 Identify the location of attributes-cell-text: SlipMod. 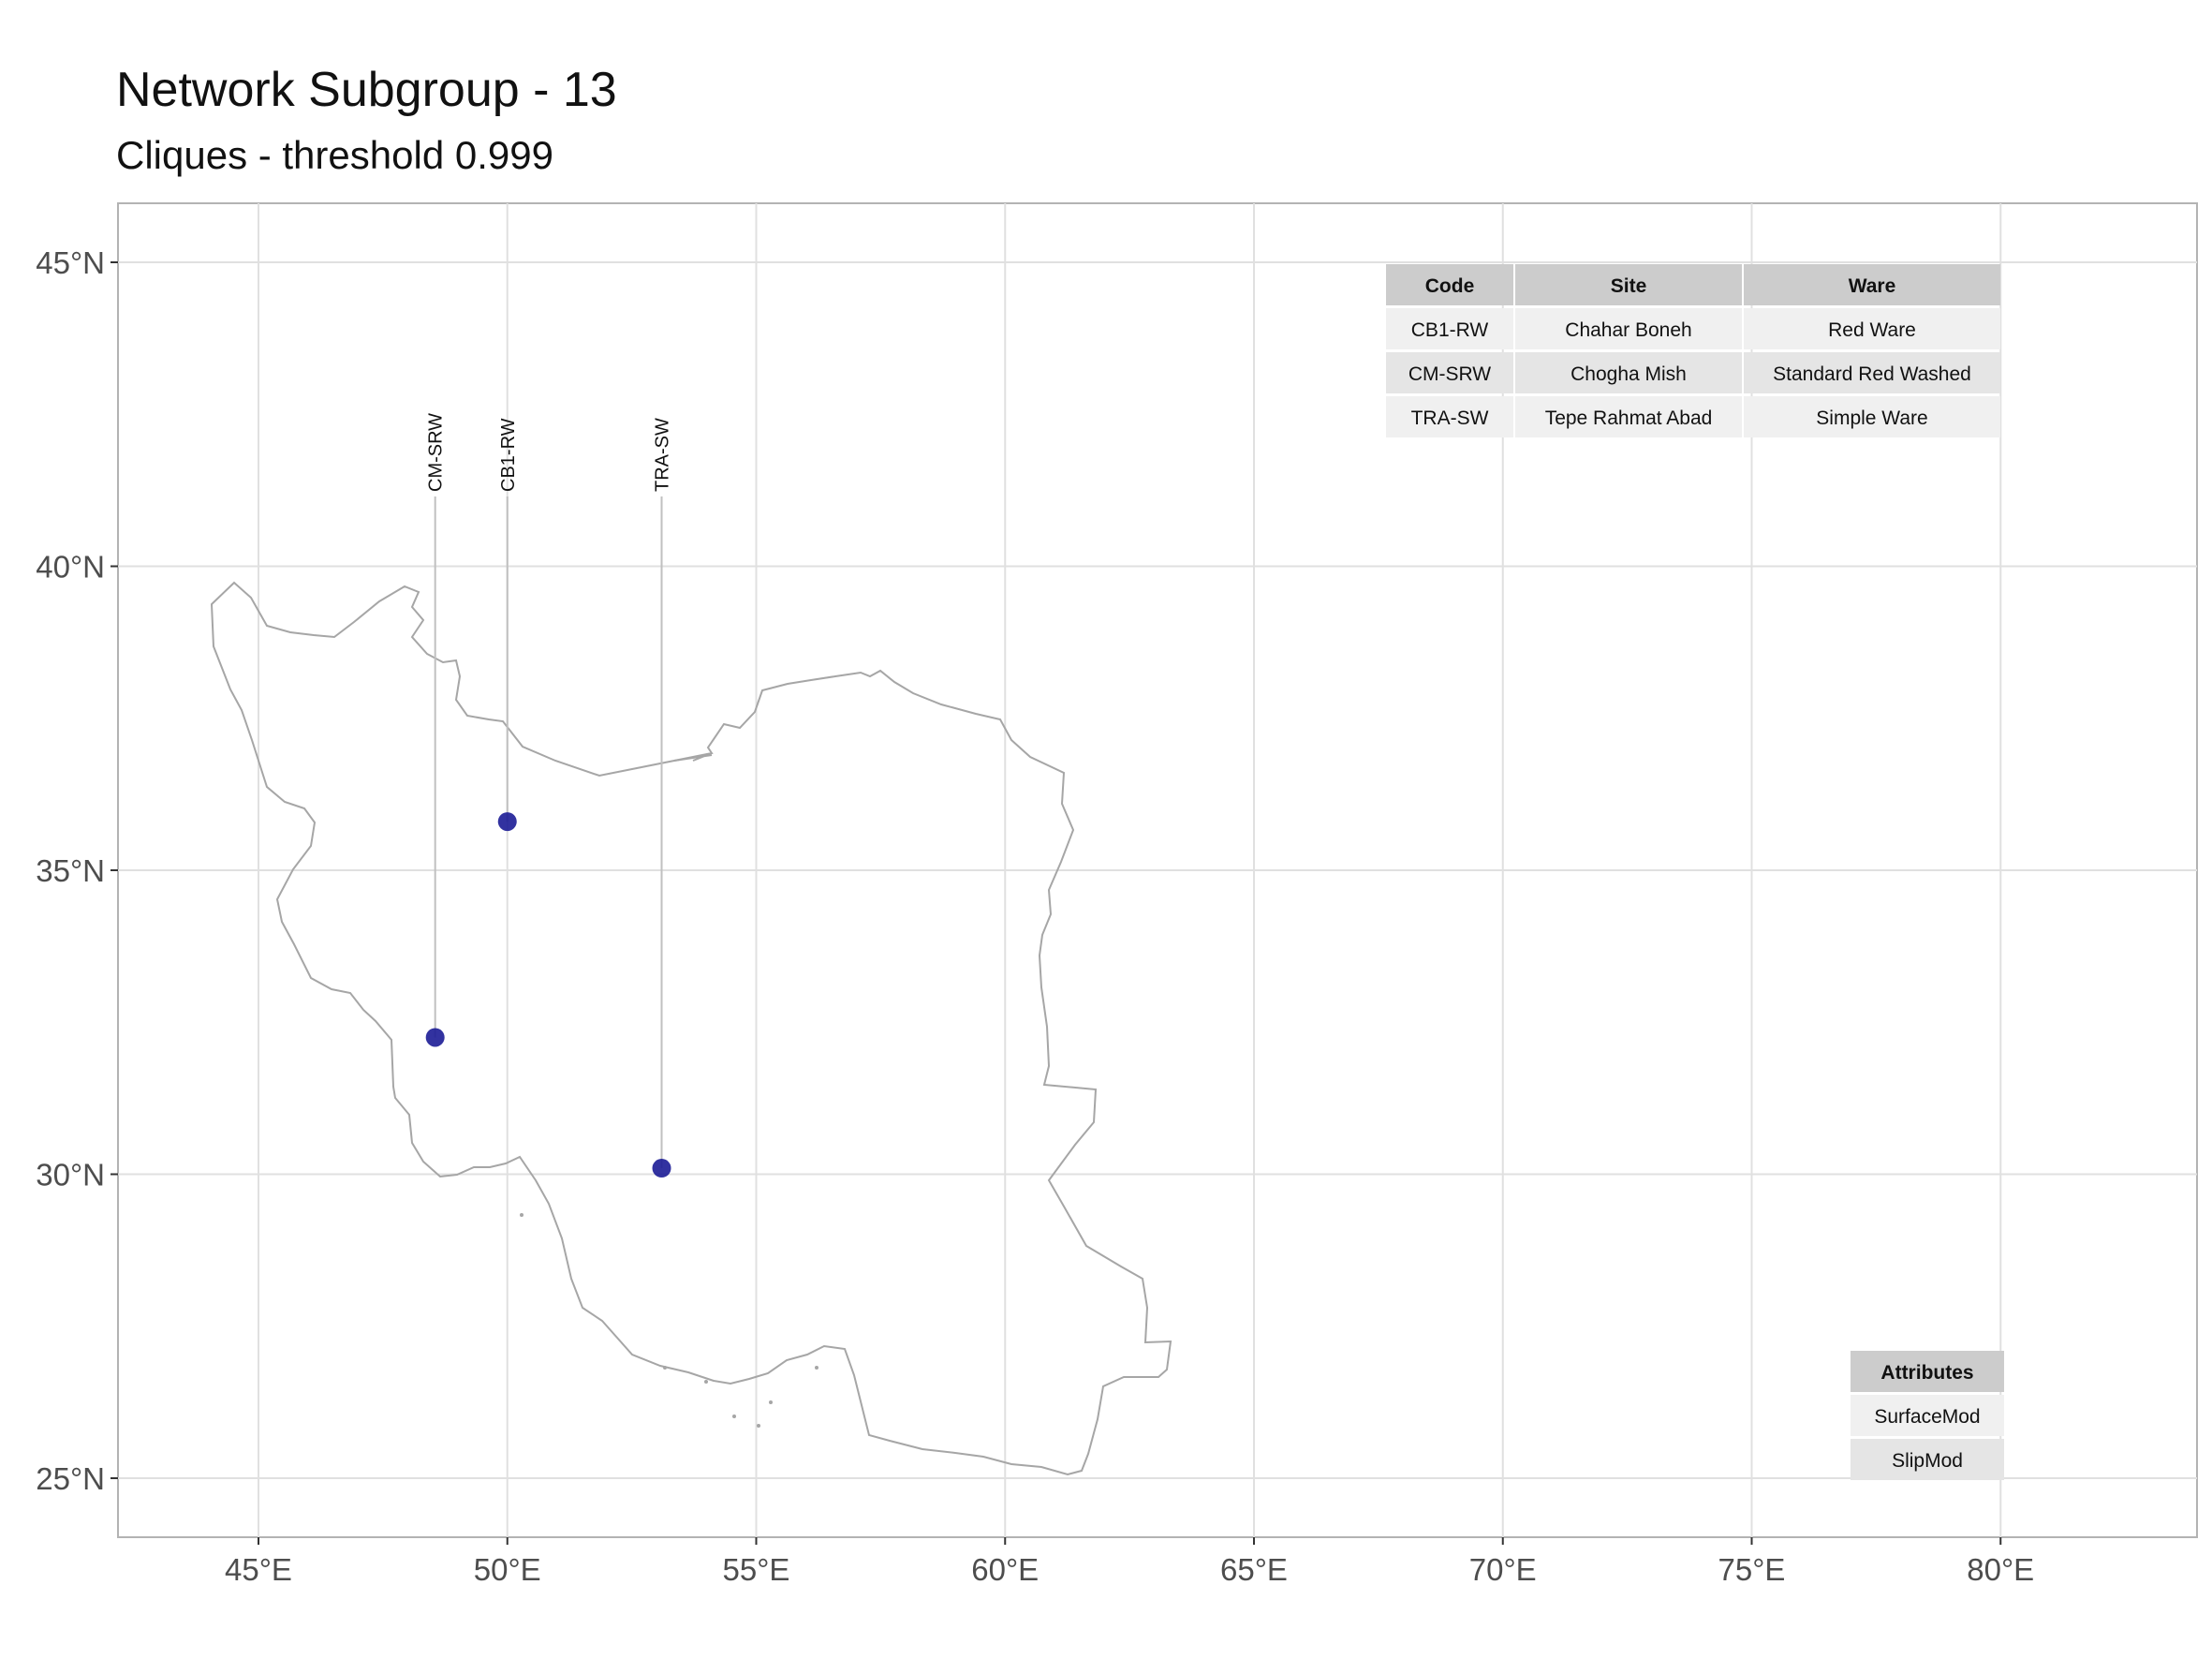
(1927, 1461).